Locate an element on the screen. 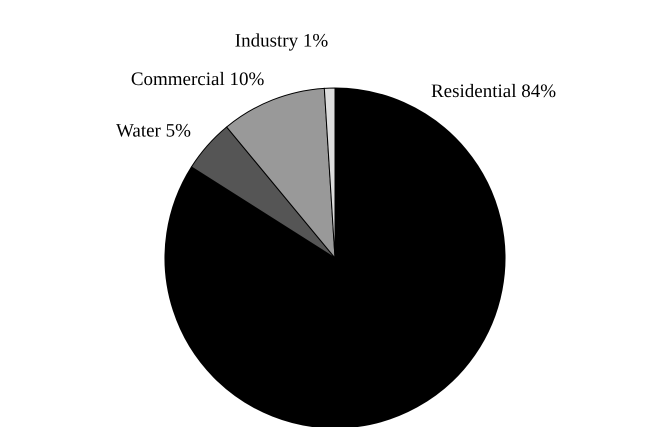  slice-label: Industry 1% is located at coordinates (281, 41).